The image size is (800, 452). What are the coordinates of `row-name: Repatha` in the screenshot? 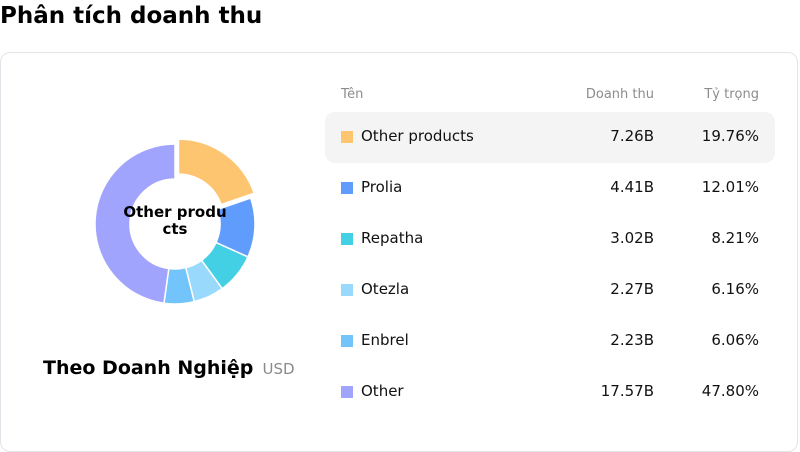 It's located at (392, 238).